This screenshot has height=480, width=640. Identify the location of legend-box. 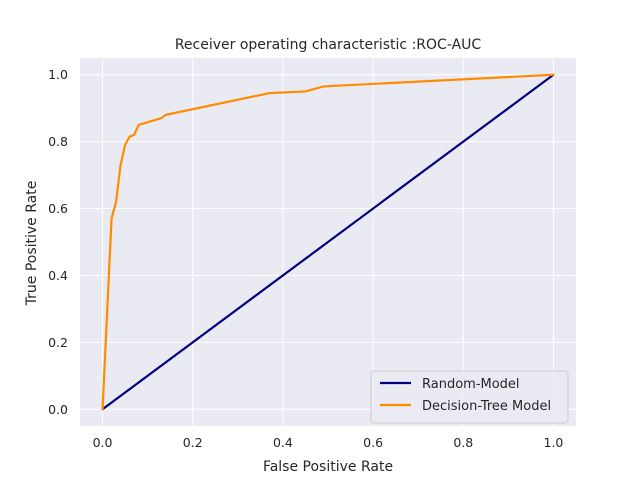
(469, 397).